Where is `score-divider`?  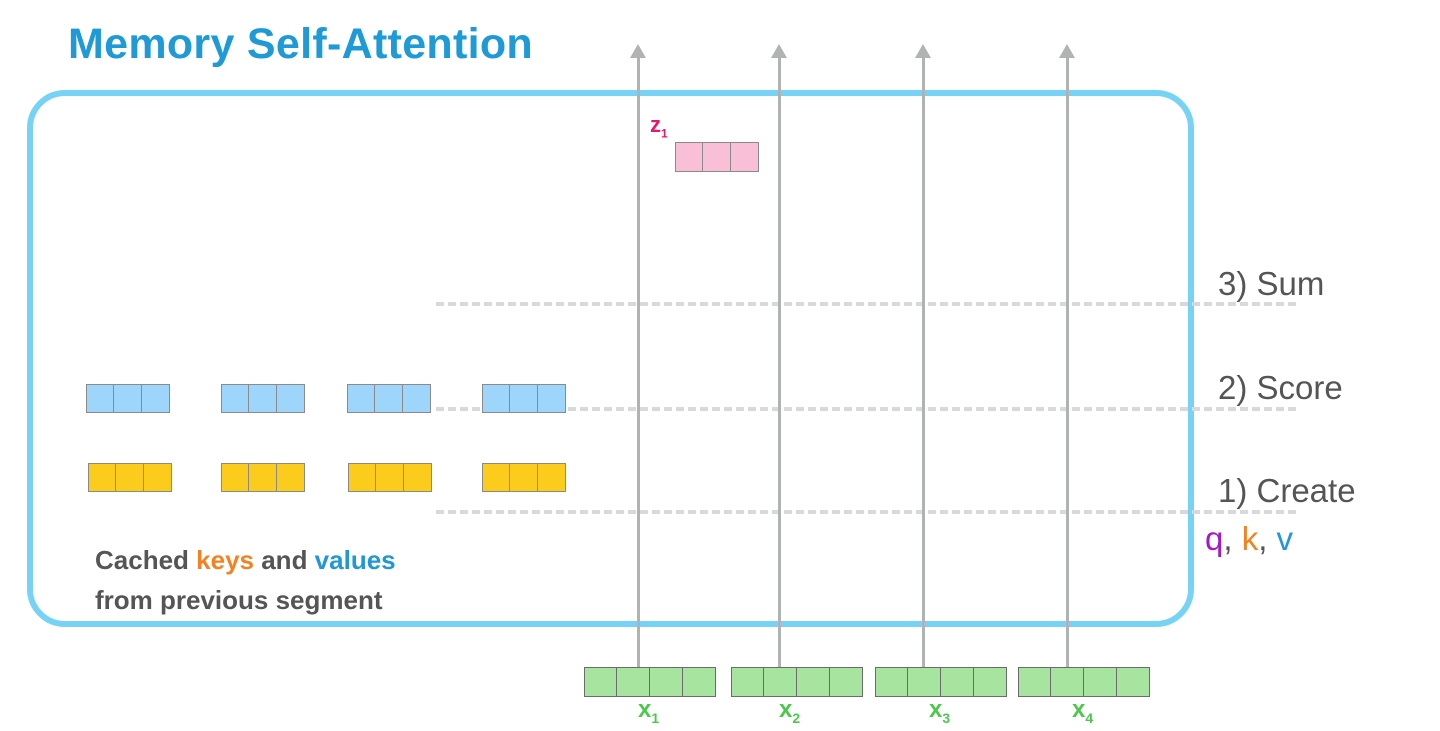
score-divider is located at coordinates (866, 409).